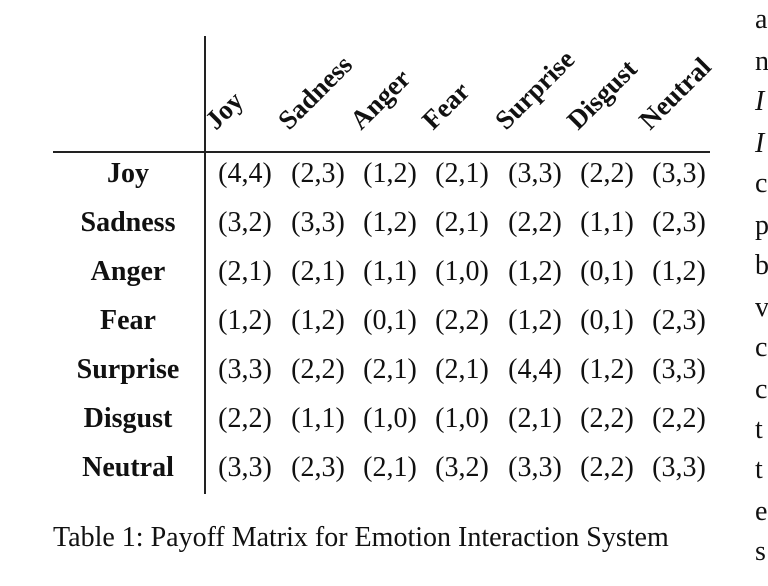  I want to click on col-header-sadness: Sadness, so click(315, 92).